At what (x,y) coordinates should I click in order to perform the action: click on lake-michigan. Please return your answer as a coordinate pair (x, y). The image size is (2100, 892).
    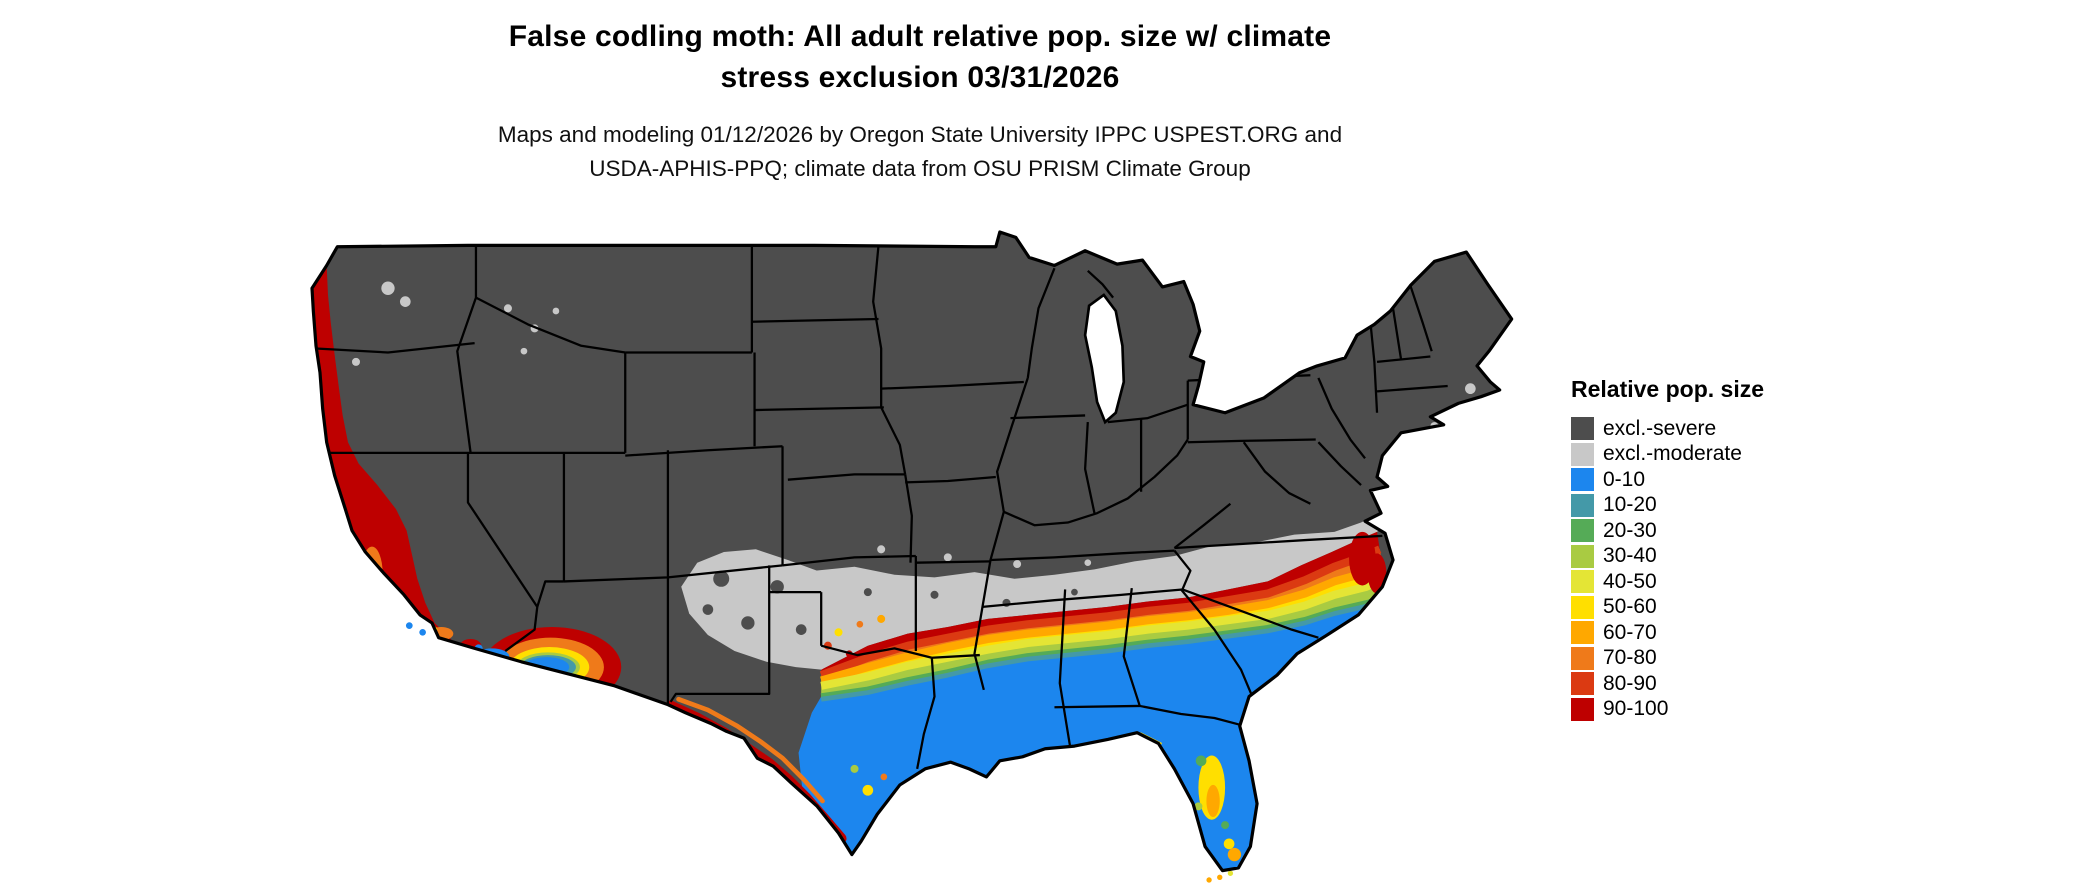
    Looking at the image, I should click on (1104, 359).